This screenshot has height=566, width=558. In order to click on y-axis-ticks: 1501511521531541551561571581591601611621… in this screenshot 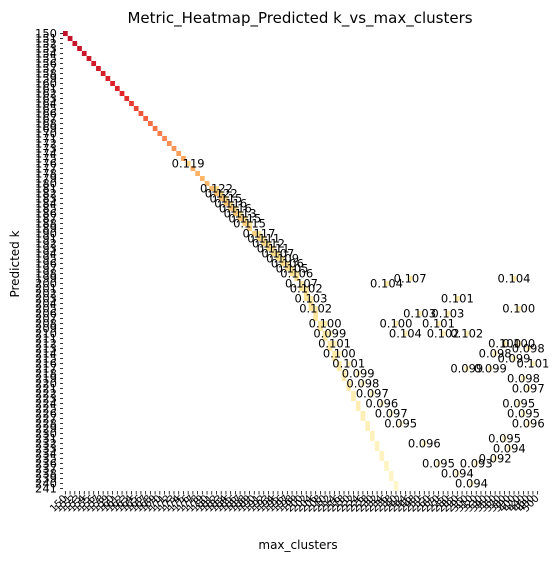, I will do `click(49, 261)`.